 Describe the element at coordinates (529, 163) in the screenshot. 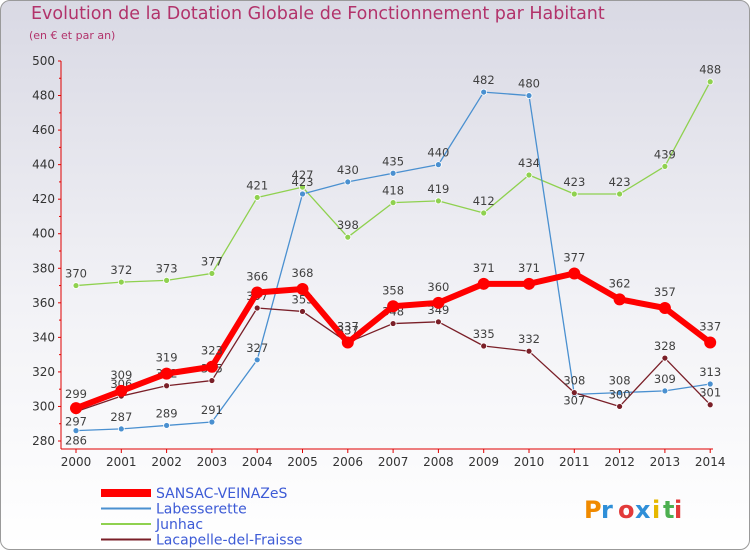

I see `data-label: 434` at that location.